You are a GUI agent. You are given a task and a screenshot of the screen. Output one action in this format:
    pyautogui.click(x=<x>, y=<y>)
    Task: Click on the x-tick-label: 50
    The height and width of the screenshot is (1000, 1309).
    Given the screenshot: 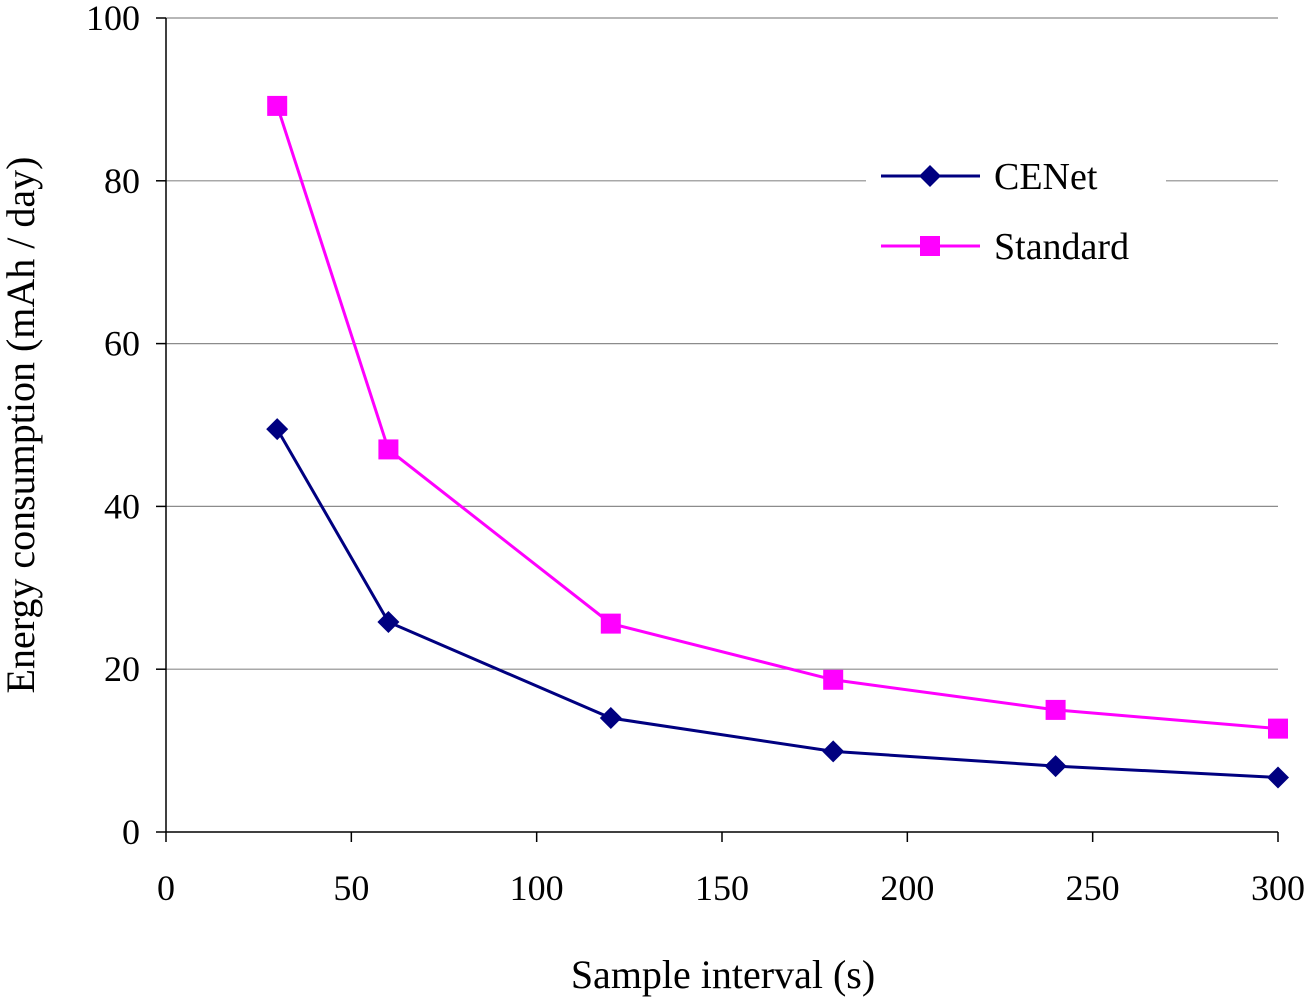 What is the action you would take?
    pyautogui.click(x=351, y=888)
    